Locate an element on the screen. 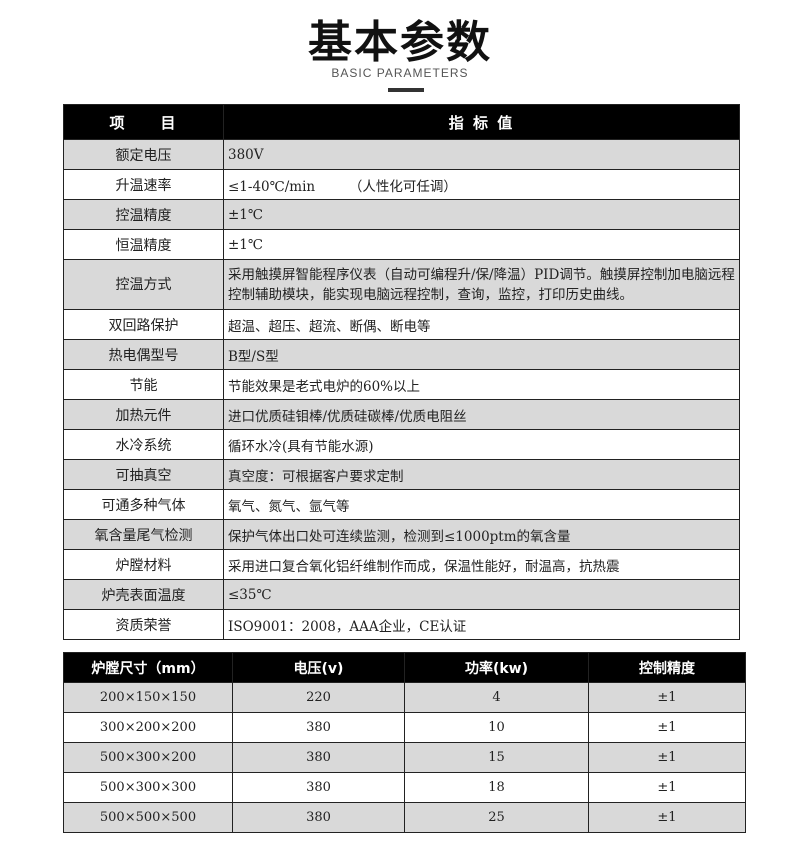 The height and width of the screenshot is (842, 800). param-value: 进口优质硅钼棒/优质硅碳棒/优质电阻丝 is located at coordinates (481, 414).